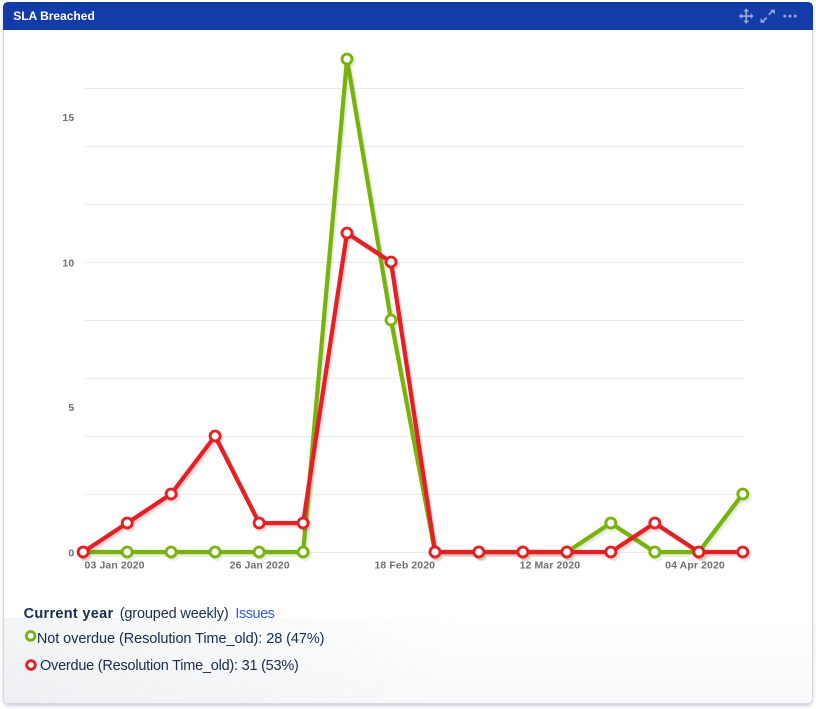 Image resolution: width=816 pixels, height=709 pixels. Describe the element at coordinates (260, 565) in the screenshot. I see `svg-text: 26 Jan 2020` at that location.